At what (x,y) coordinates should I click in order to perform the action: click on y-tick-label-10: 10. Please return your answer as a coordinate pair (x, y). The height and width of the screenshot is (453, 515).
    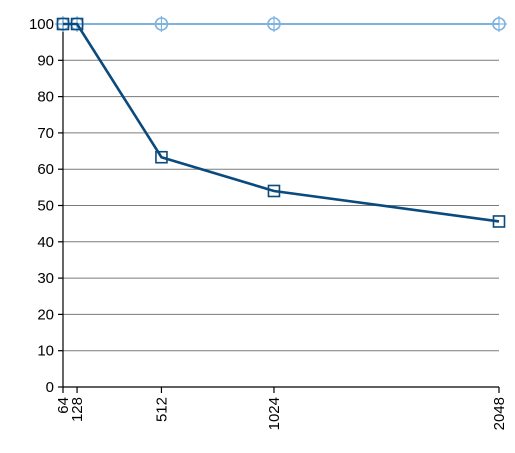
    Looking at the image, I should click on (45, 351).